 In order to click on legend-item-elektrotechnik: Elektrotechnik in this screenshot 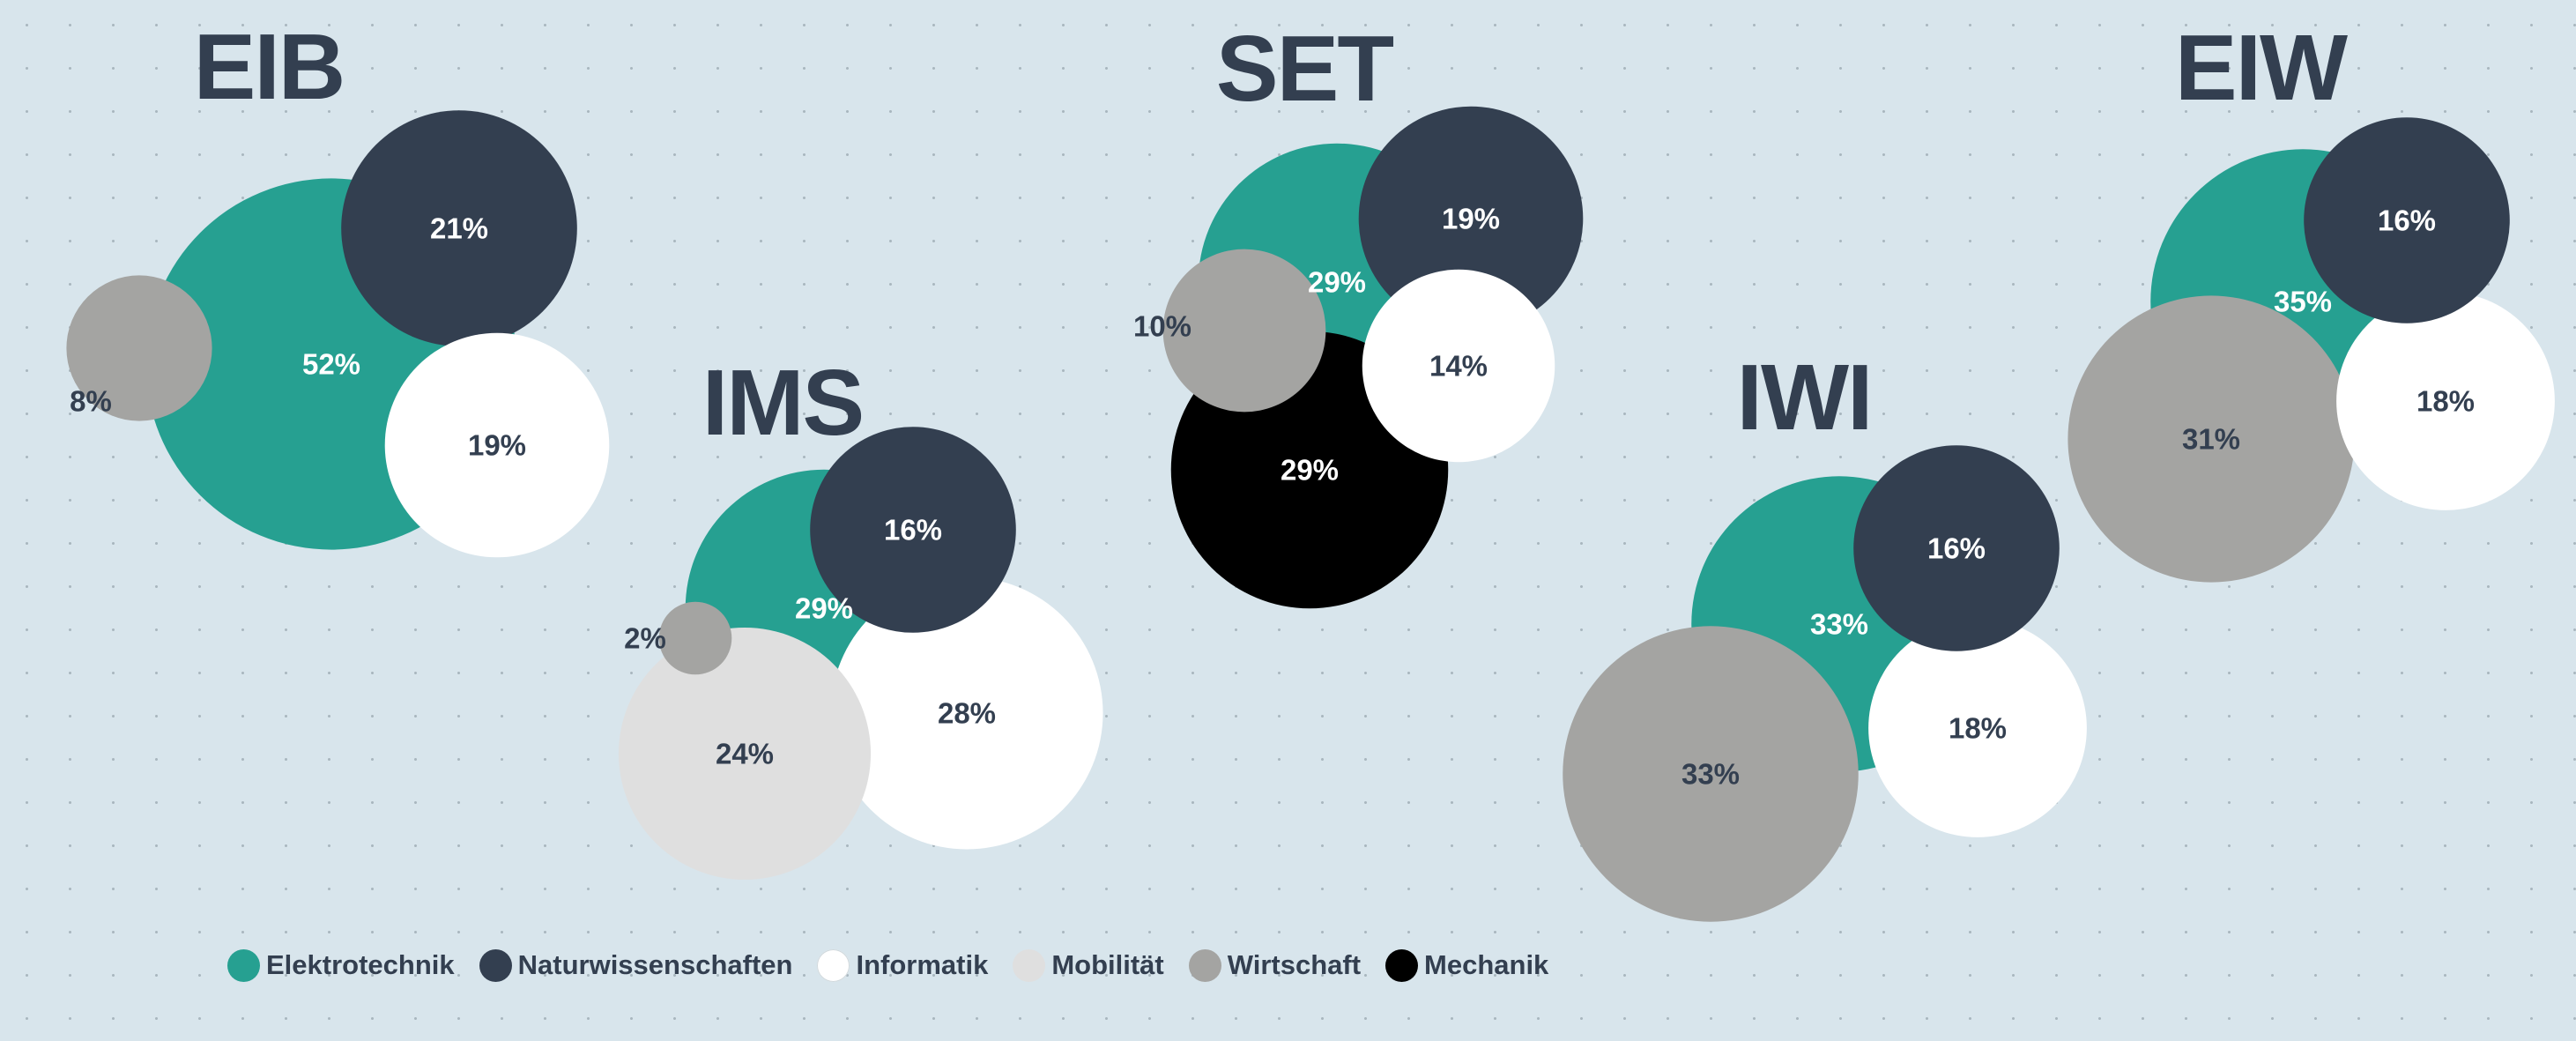, I will do `click(341, 965)`.